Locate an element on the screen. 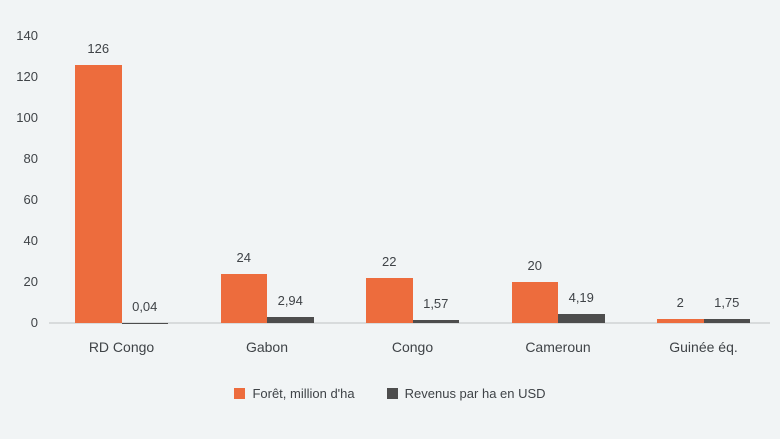 Image resolution: width=780 pixels, height=439 pixels. value-label-guin-e-q-series-2: 1,75 is located at coordinates (727, 303).